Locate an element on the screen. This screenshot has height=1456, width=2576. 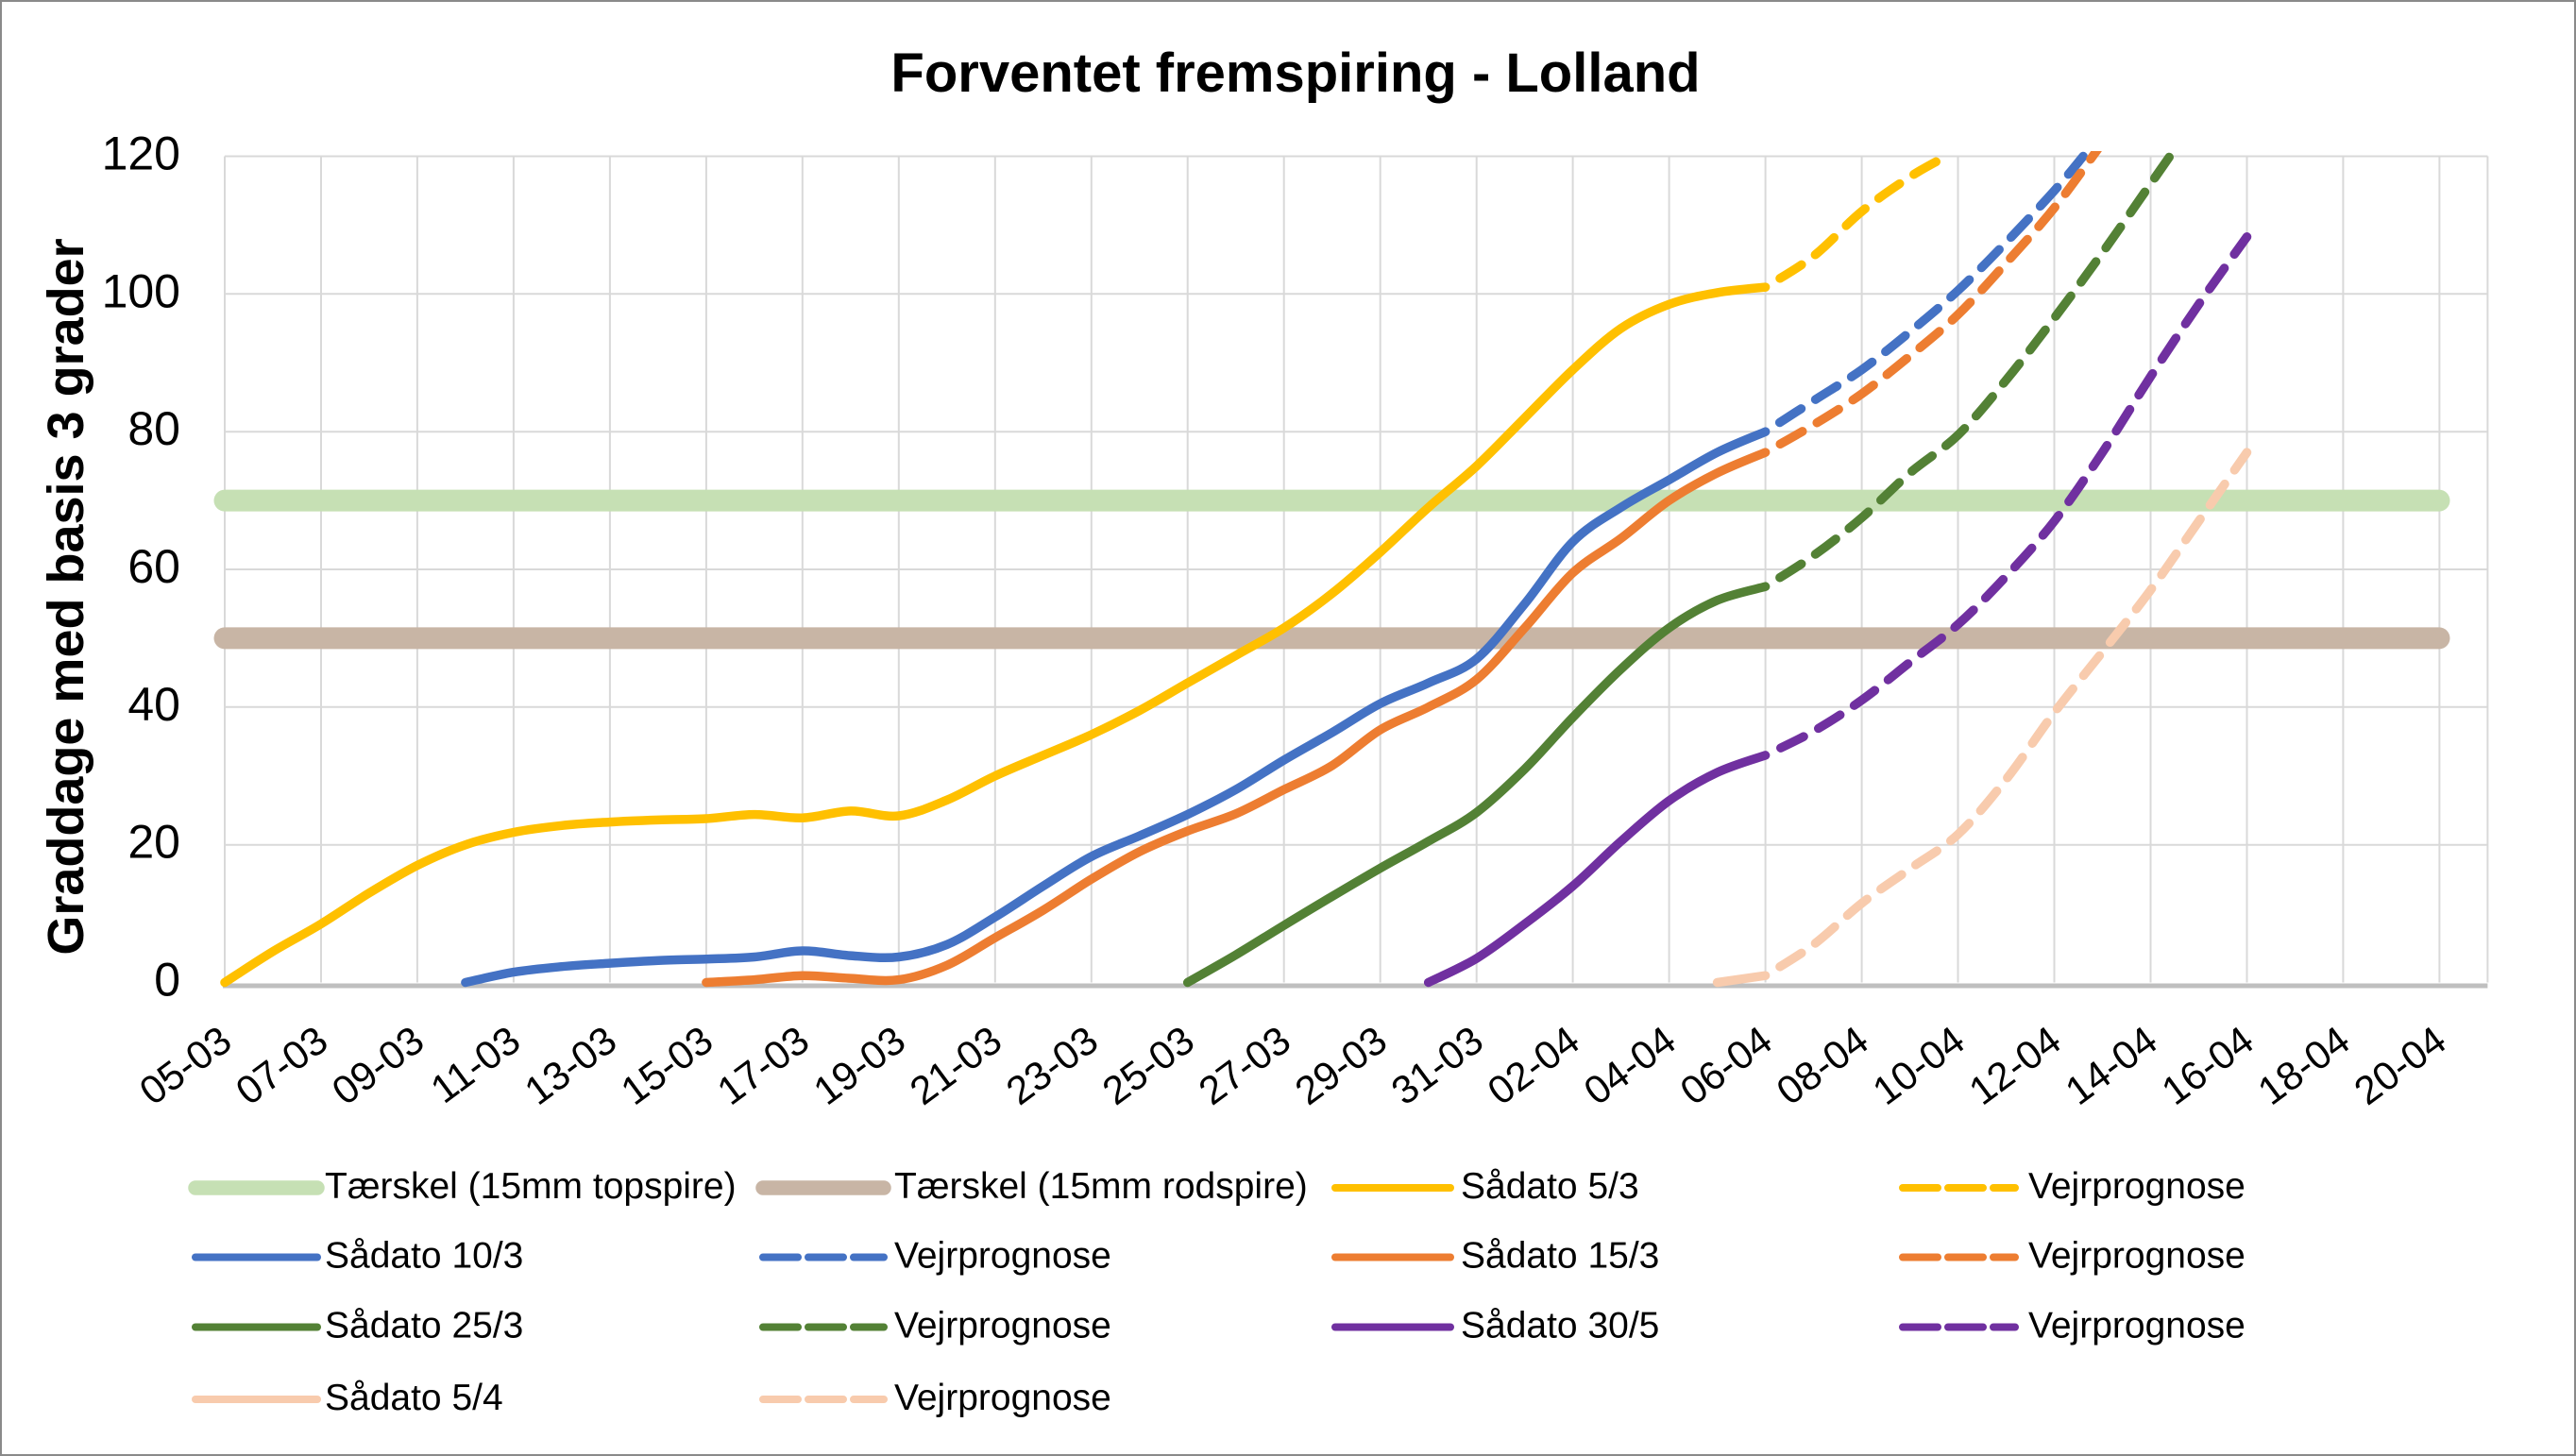
svg-text: Sådato 5/3 is located at coordinates (1550, 1186).